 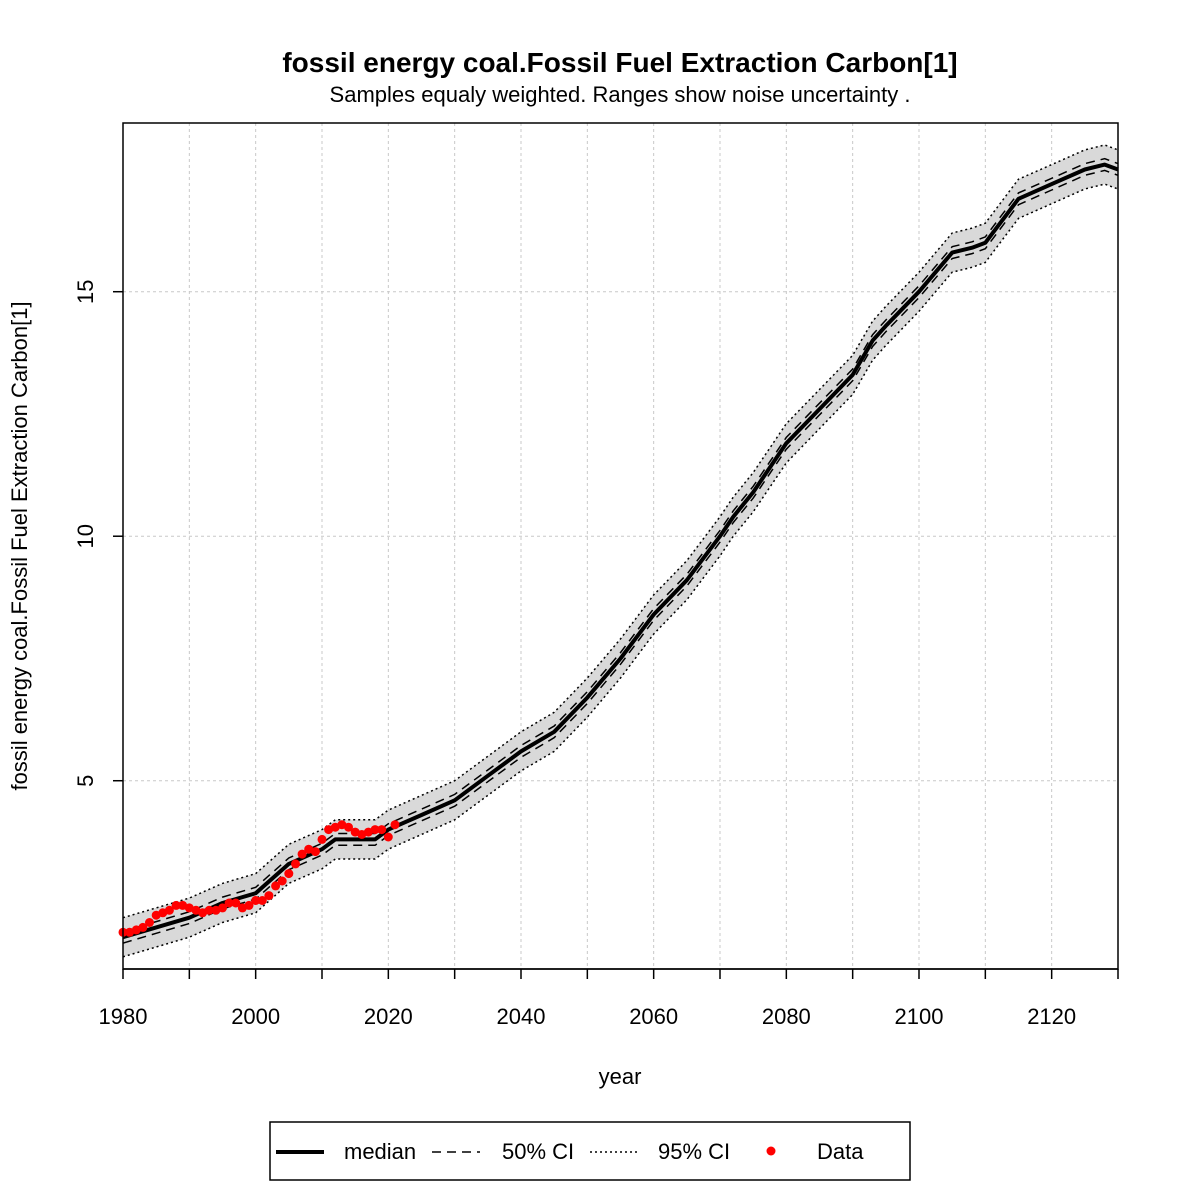 What do you see at coordinates (609, 998) in the screenshot?
I see `x-axis: 1980 2000 2020 2040 2060 2080 2100 2120` at bounding box center [609, 998].